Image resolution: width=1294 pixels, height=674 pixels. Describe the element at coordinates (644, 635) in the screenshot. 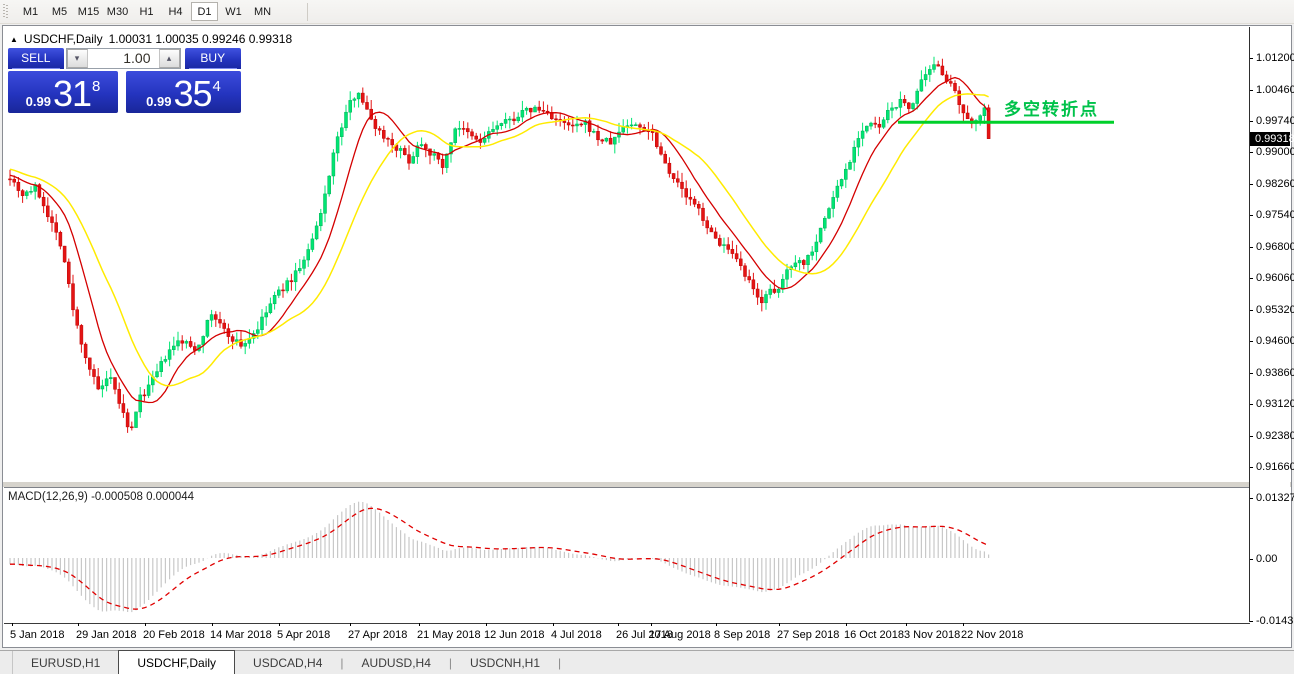

I see `date-axis-label: 26 Jul 2018` at that location.